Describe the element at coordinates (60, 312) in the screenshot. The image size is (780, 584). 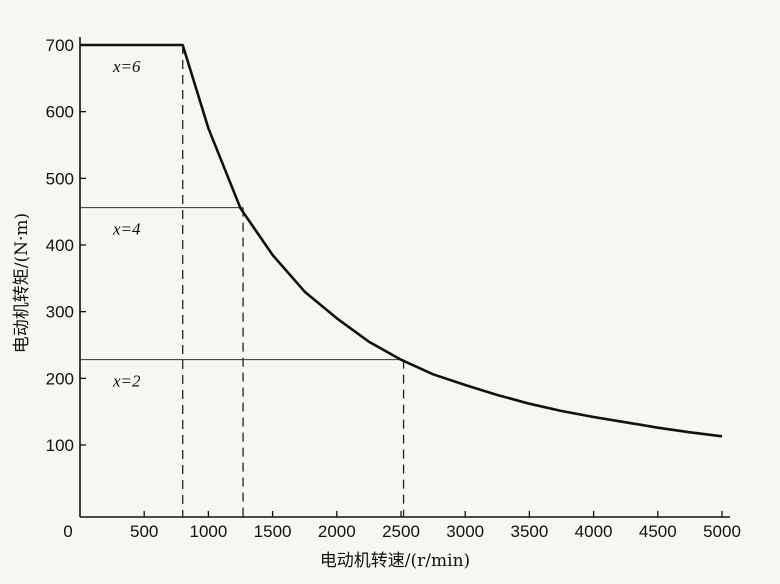
I see `y-tick-label: 300` at that location.